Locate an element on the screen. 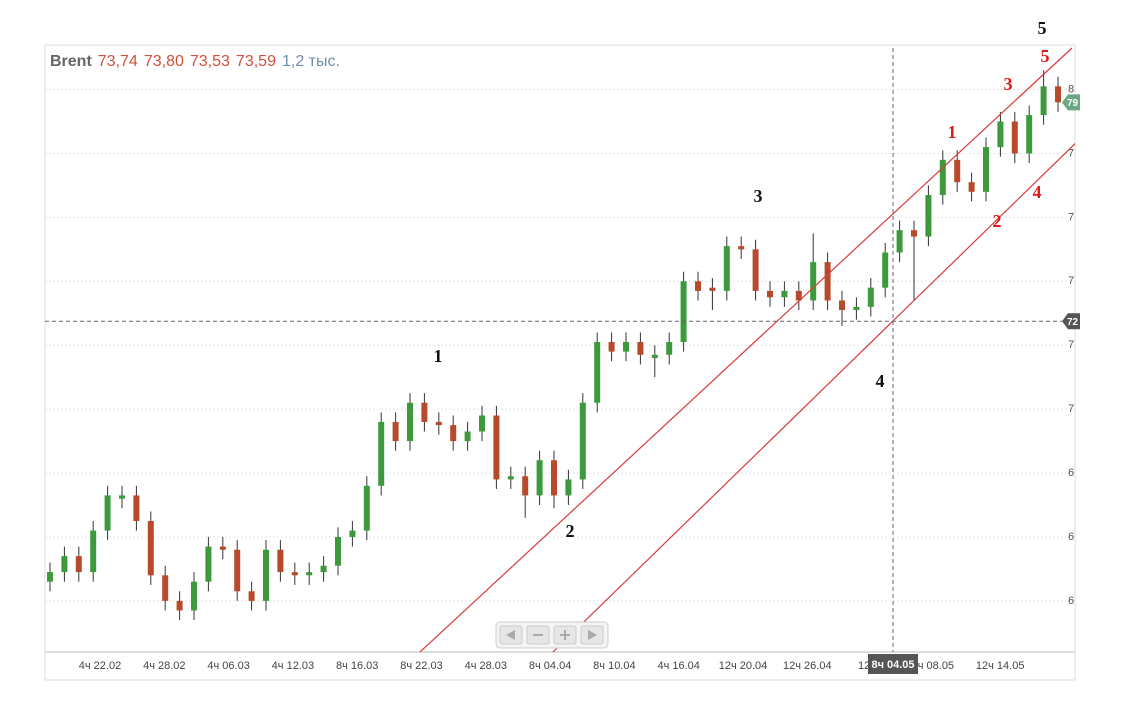  x-tick-label: 4ч 28.02 is located at coordinates (164, 666).